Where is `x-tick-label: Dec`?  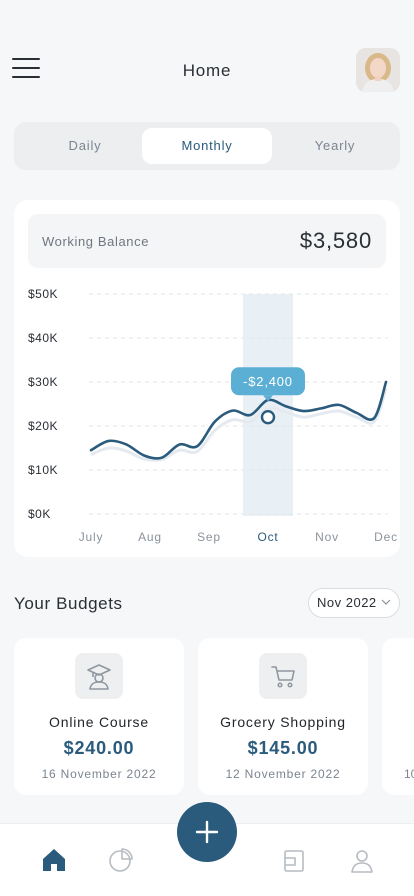
x-tick-label: Dec is located at coordinates (386, 537).